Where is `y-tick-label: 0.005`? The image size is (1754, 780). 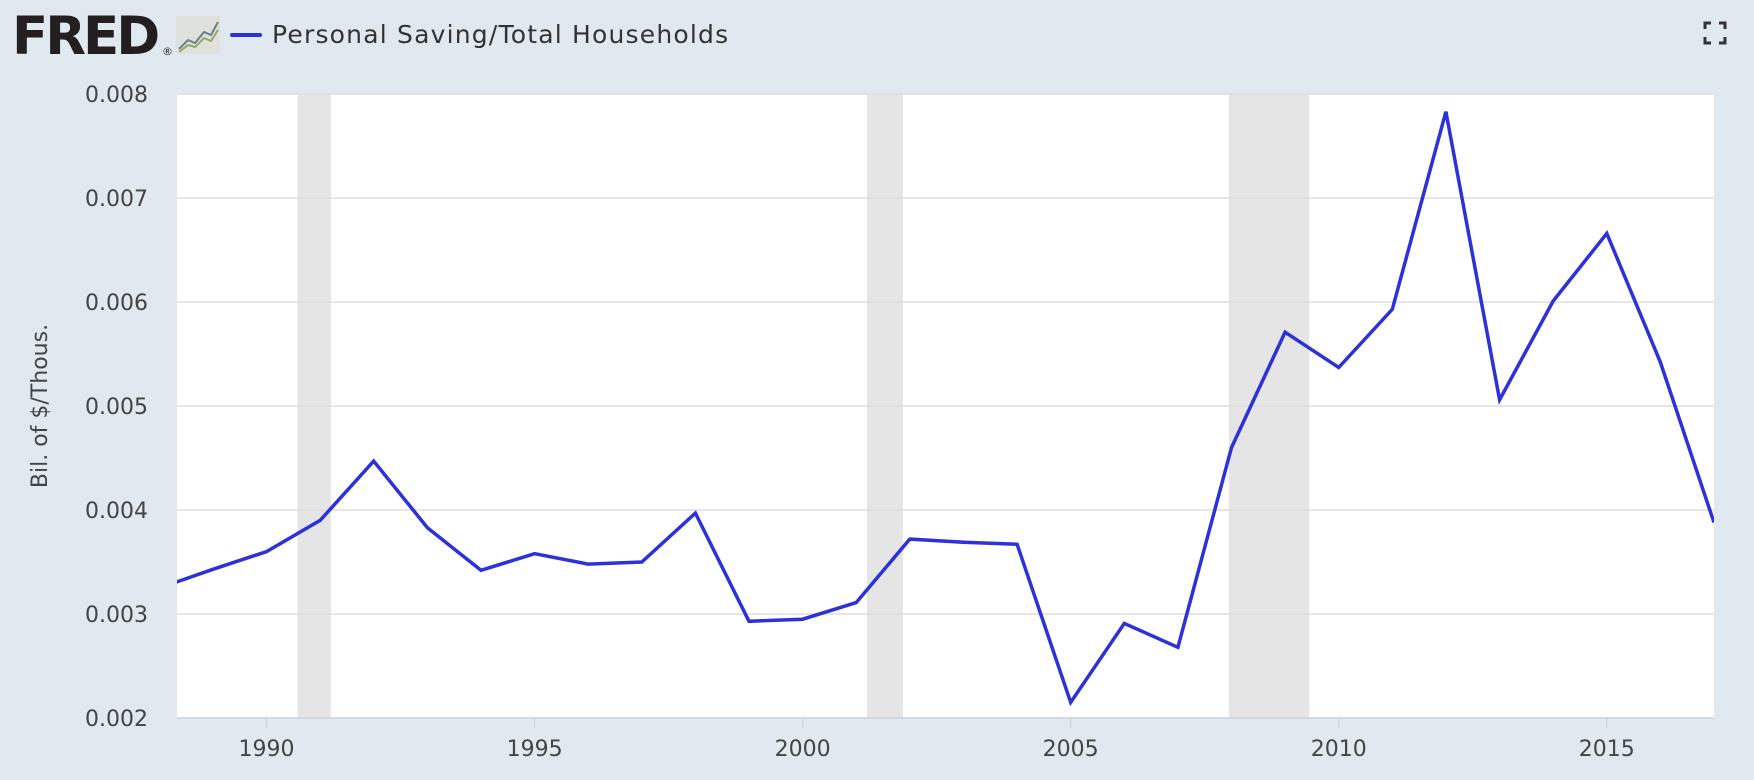 y-tick-label: 0.005 is located at coordinates (116, 407).